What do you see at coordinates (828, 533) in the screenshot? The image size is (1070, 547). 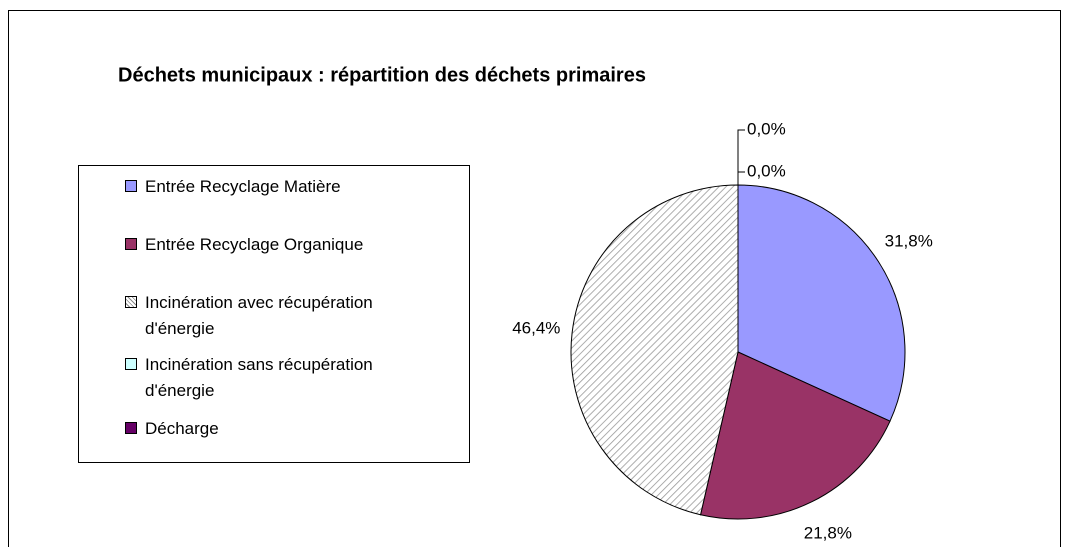 I see `data-label: 21,8%` at bounding box center [828, 533].